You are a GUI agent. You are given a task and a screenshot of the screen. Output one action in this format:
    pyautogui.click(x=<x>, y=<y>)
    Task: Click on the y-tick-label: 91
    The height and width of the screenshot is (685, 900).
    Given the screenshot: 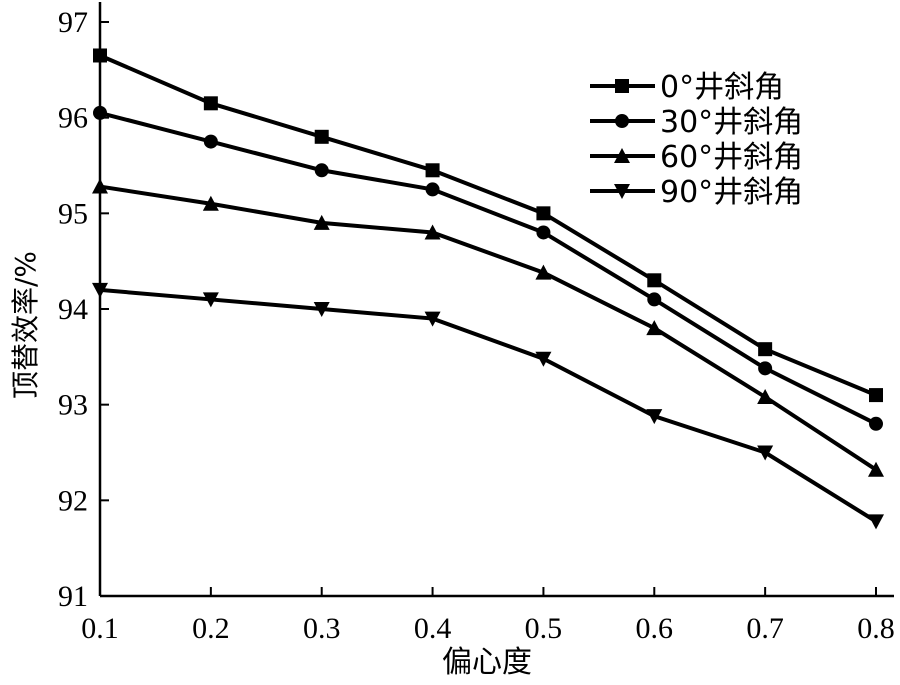 What is the action you would take?
    pyautogui.click(x=73, y=596)
    